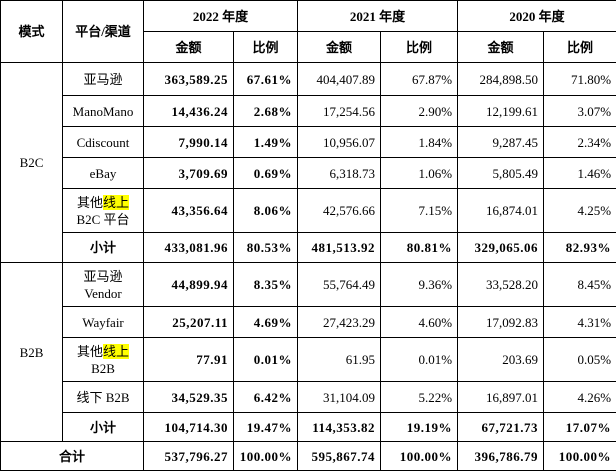 The image size is (616, 471). What do you see at coordinates (189, 248) in the screenshot?
I see `value-cell: 433,081.96` at bounding box center [189, 248].